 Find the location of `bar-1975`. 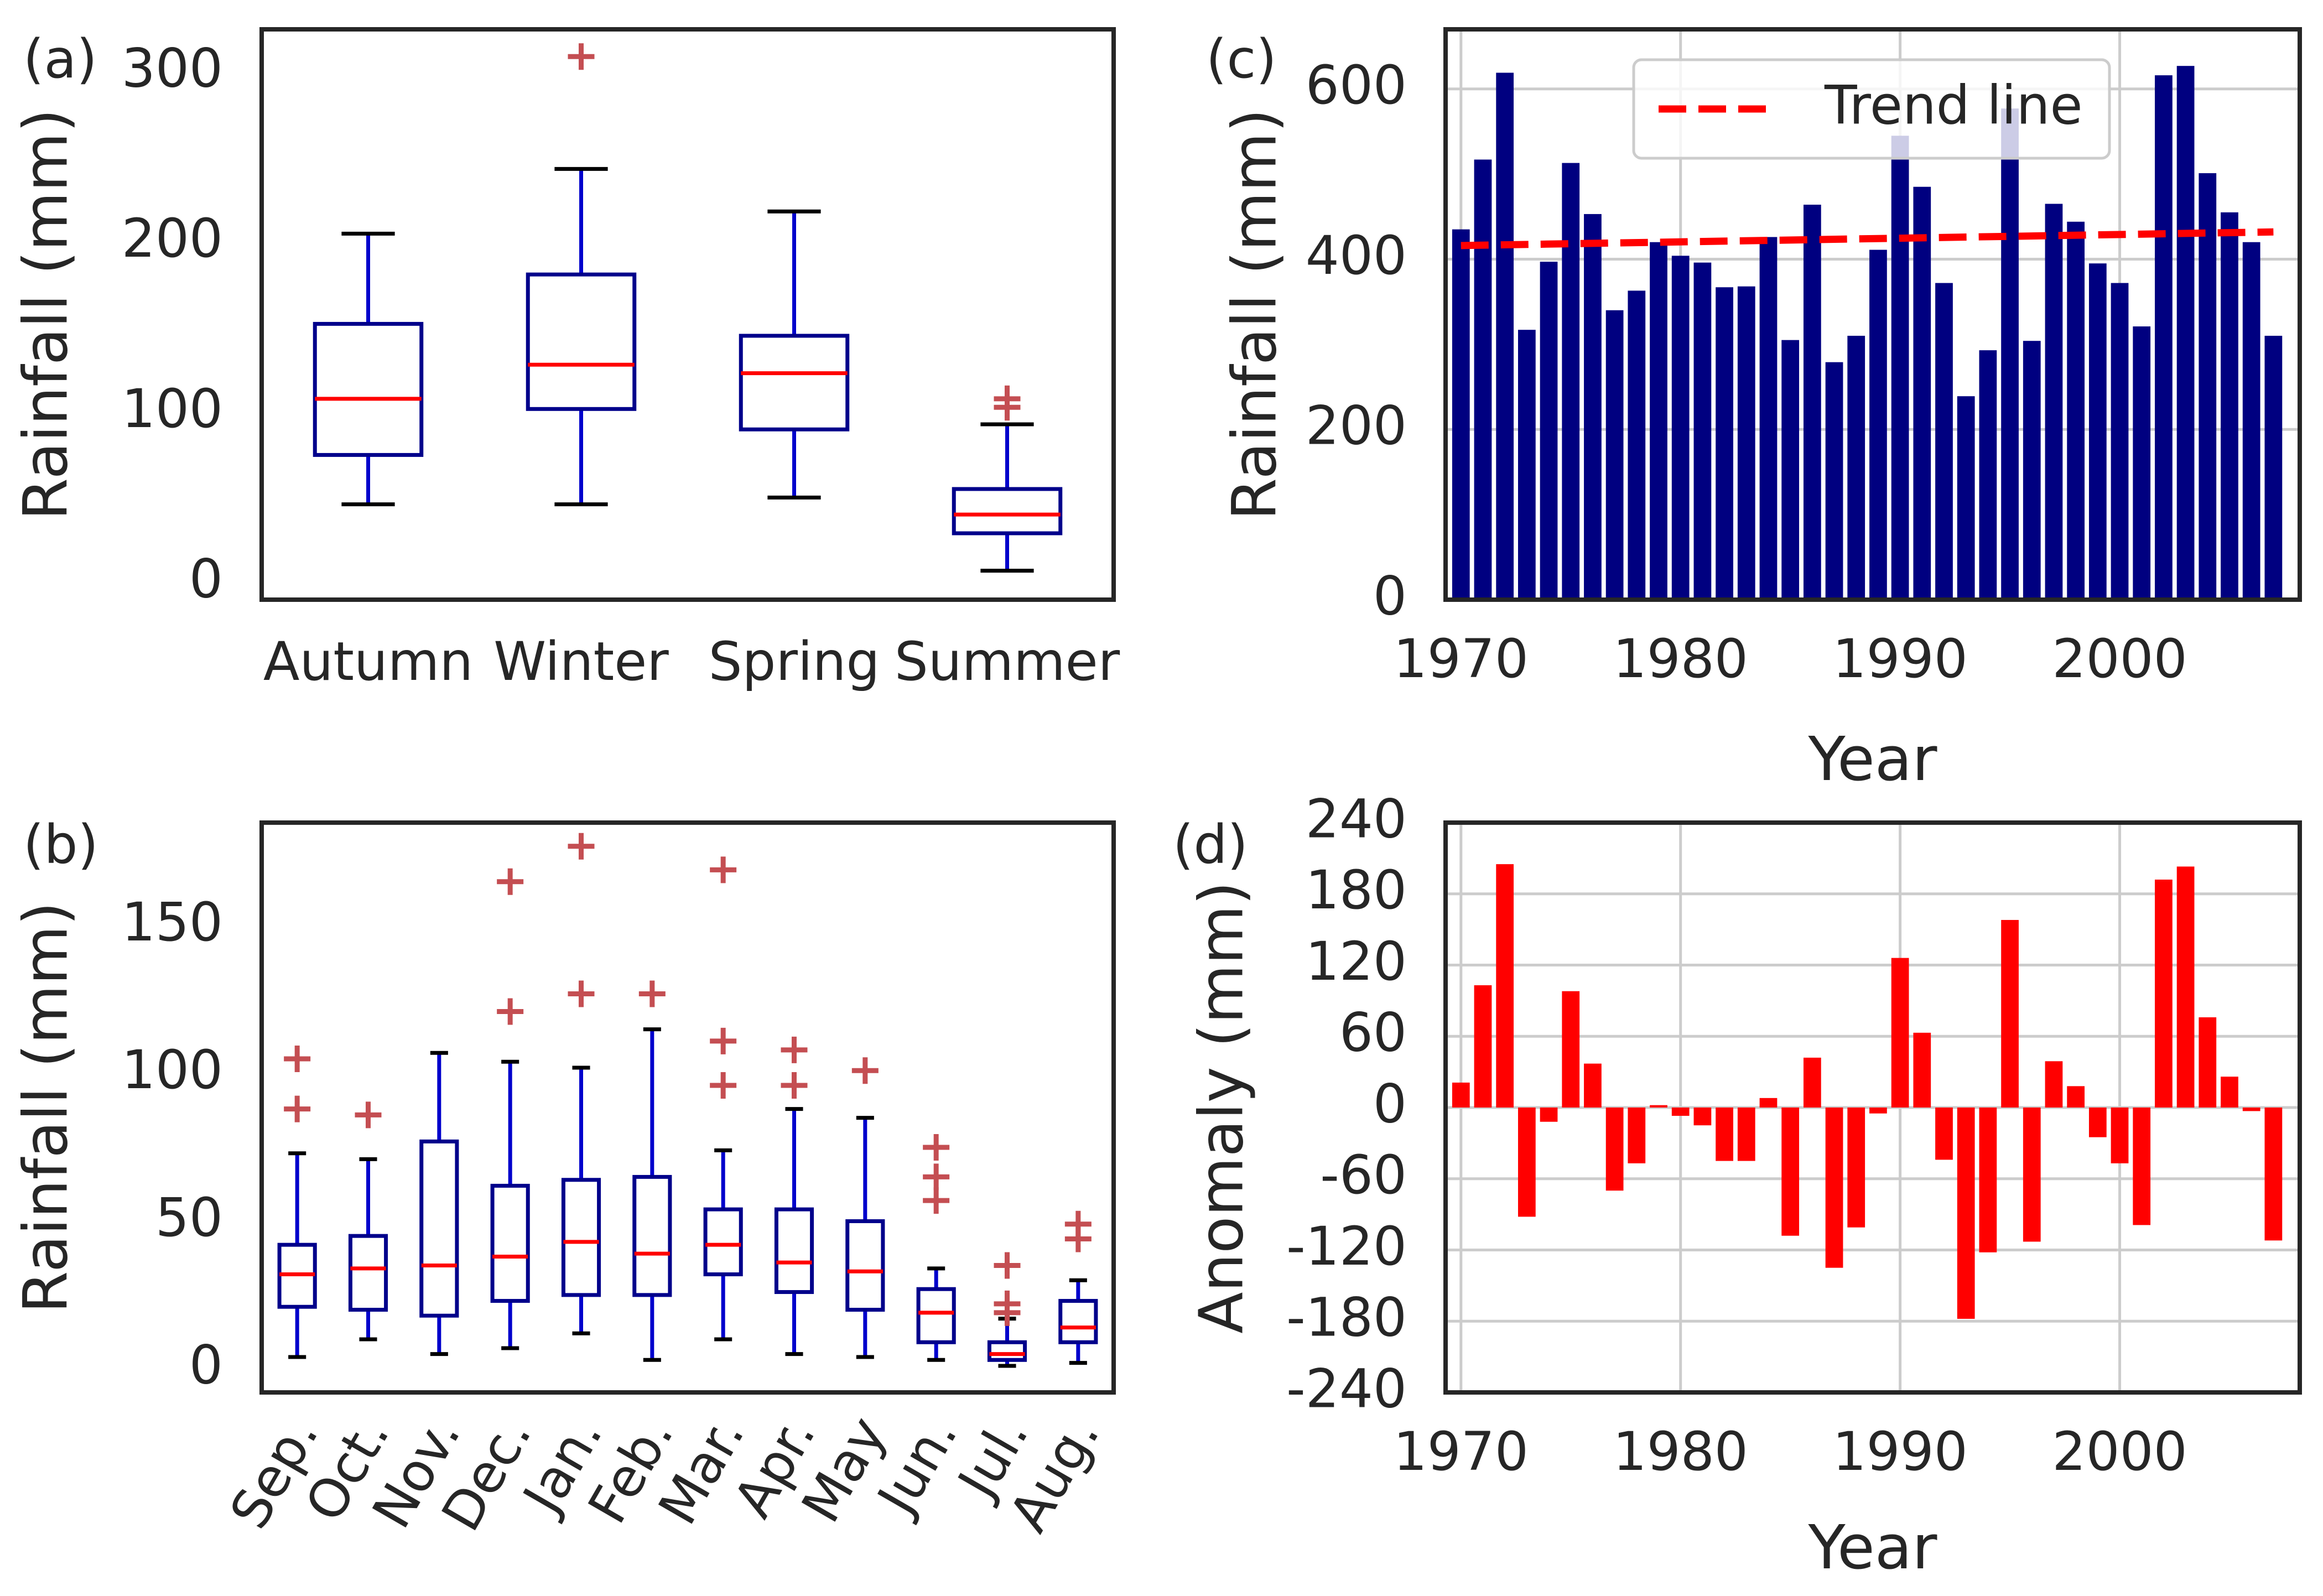

bar-1975 is located at coordinates (1571, 1049).